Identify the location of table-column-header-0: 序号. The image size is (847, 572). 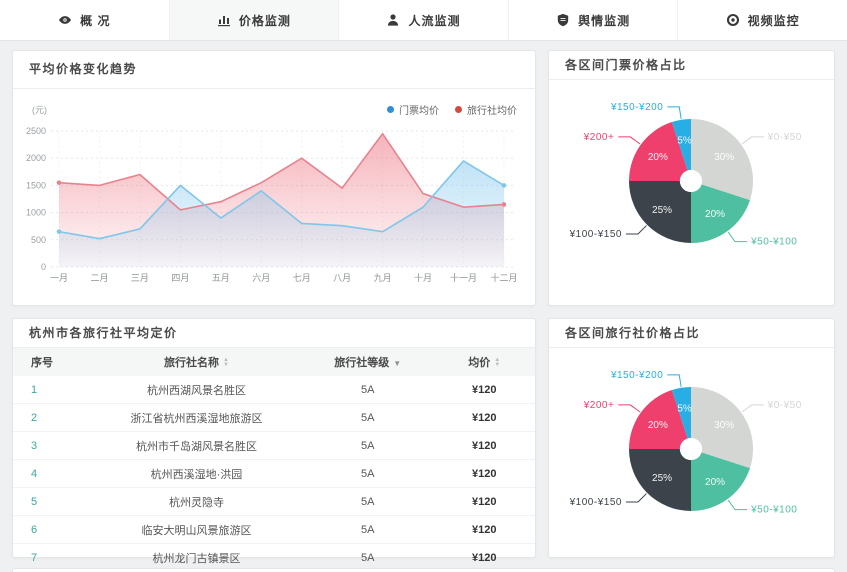
(52, 362).